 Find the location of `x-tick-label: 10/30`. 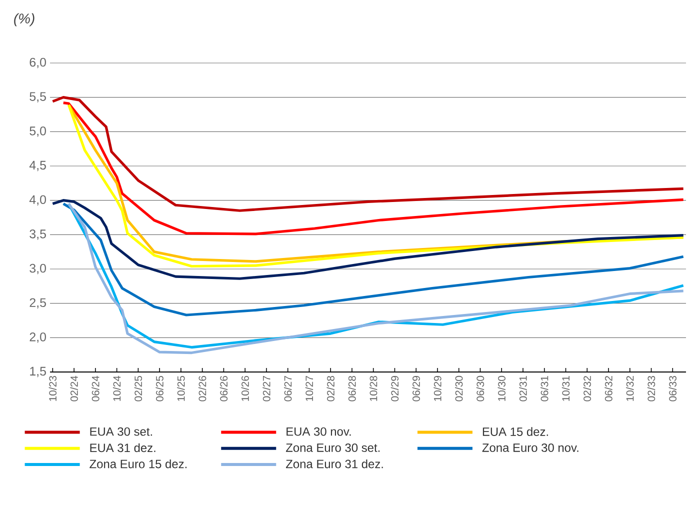

x-tick-label: 10/30 is located at coordinates (502, 388).